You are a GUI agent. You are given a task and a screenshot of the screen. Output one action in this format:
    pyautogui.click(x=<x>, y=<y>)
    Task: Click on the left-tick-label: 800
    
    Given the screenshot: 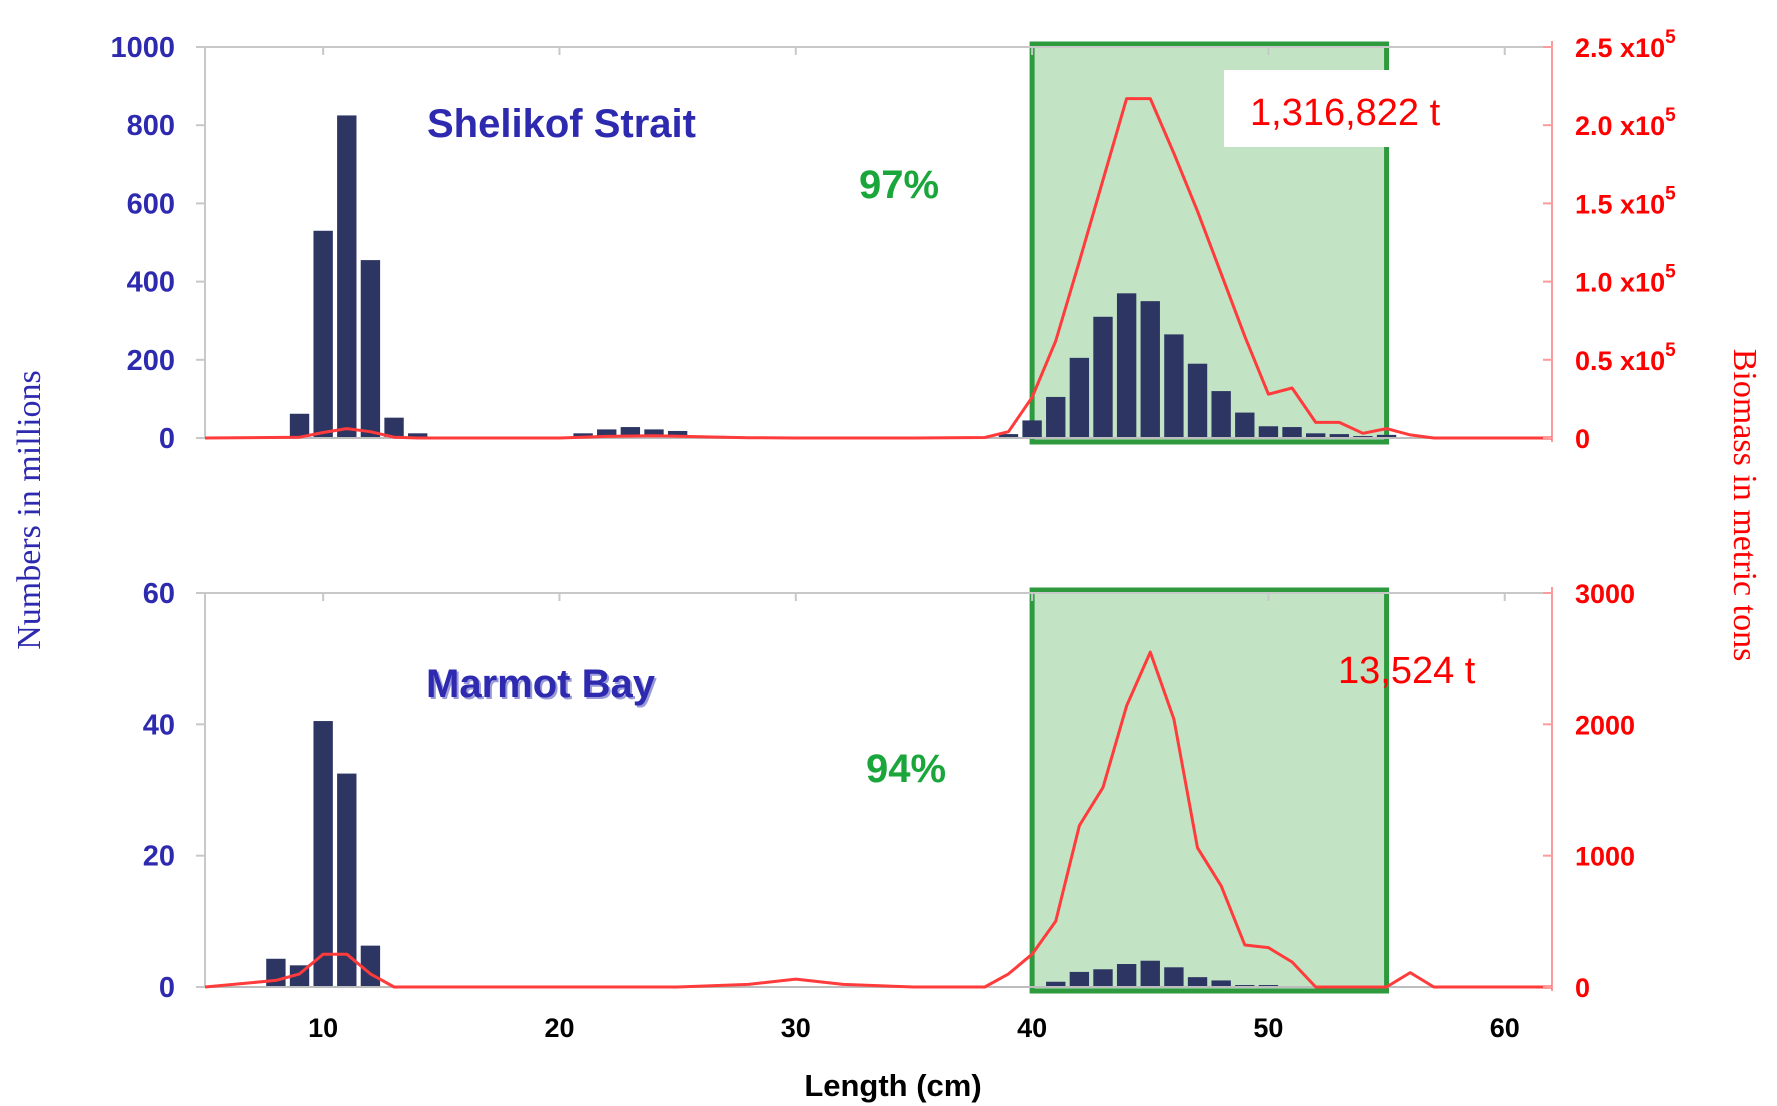 What is the action you would take?
    pyautogui.click(x=151, y=126)
    